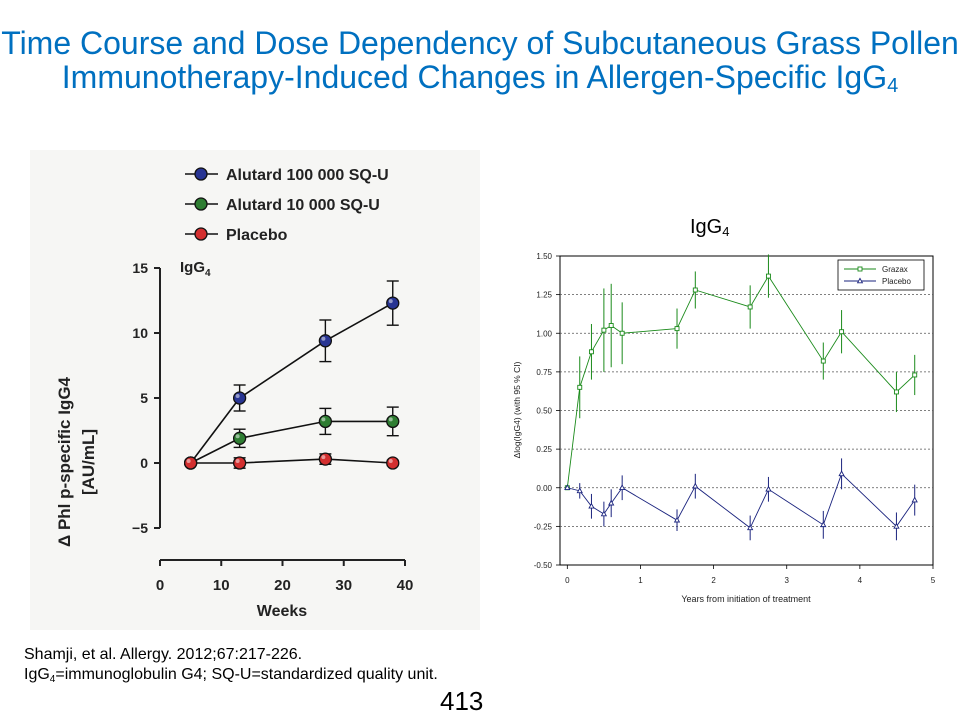 The width and height of the screenshot is (960, 720). What do you see at coordinates (860, 580) in the screenshot?
I see `right-x-tick-label: 4` at bounding box center [860, 580].